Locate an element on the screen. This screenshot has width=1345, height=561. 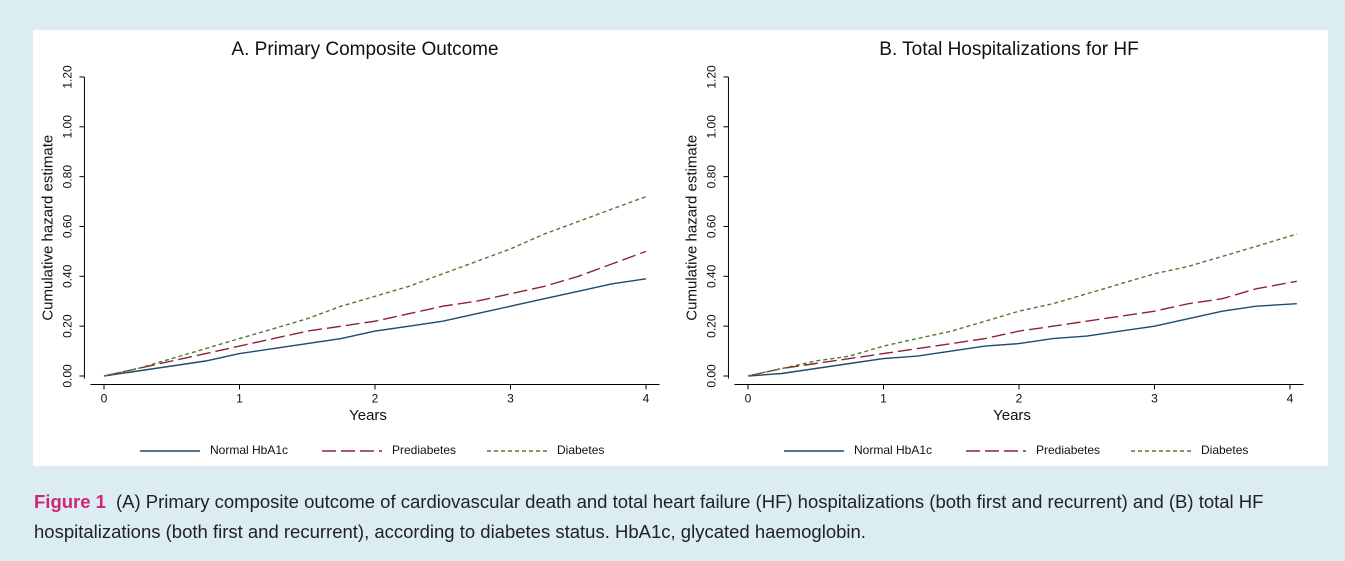
chart-title: A. Primary Composite Outcome is located at coordinates (364, 49).